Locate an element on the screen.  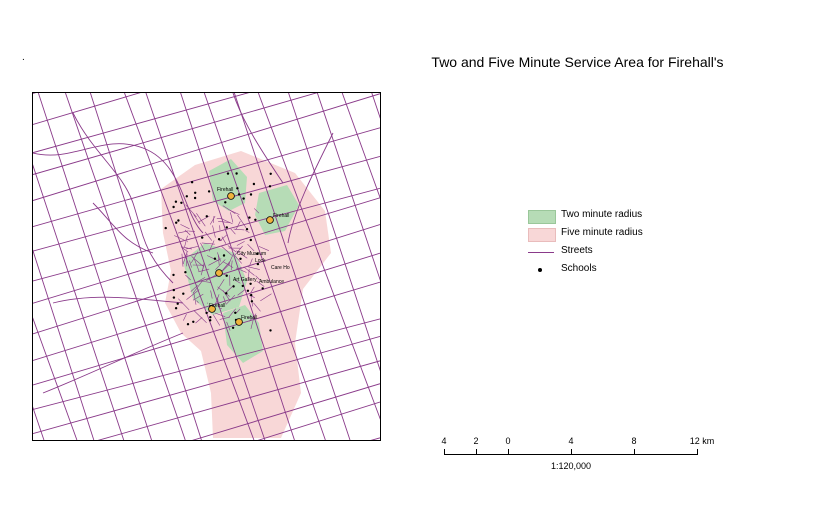
scale-tick-label: 2 is located at coordinates (476, 441).